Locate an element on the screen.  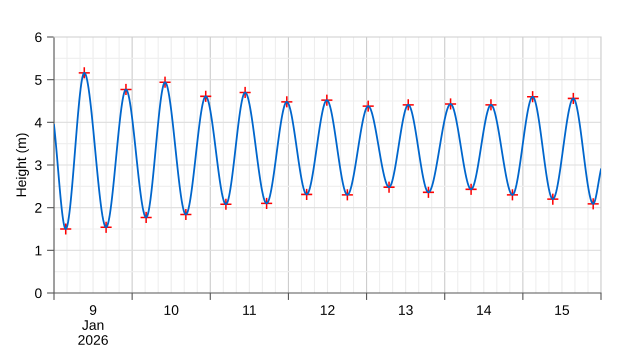
y-tick-label: 4 is located at coordinates (38, 123).